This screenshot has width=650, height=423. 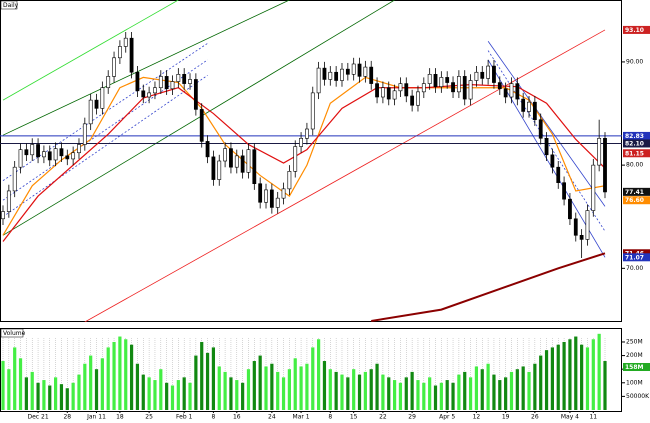 I want to click on x-tick-label: 22, so click(x=383, y=417).